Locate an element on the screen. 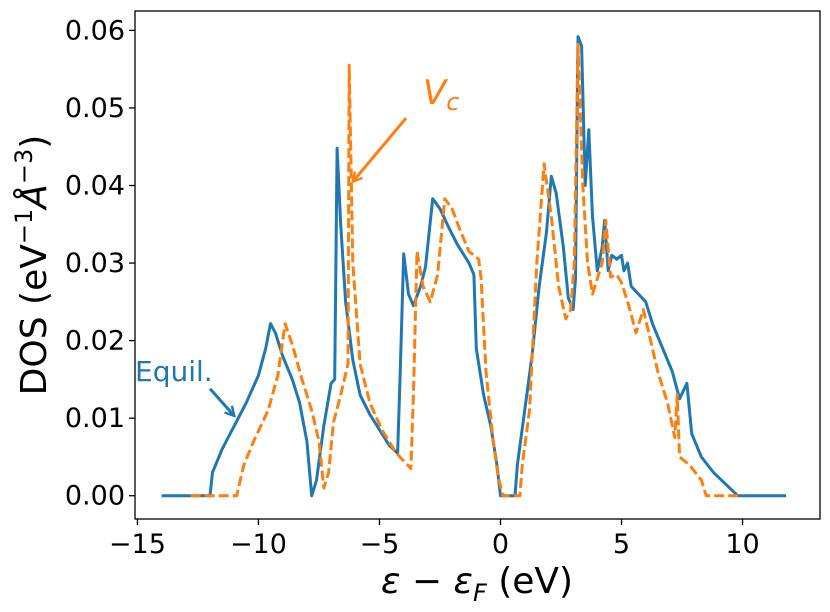 This screenshot has height=612, width=830. y-axis-ticks: 0.00 0.01 0.02 0.03 0.04 0.05 0.06 is located at coordinates (100, 263).